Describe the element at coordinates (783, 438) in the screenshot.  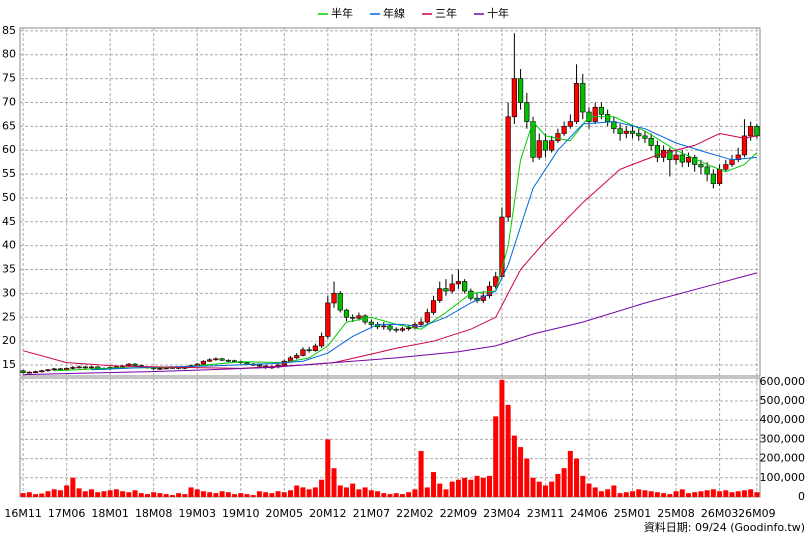
I see `y2-tick-label: 300,000` at that location.